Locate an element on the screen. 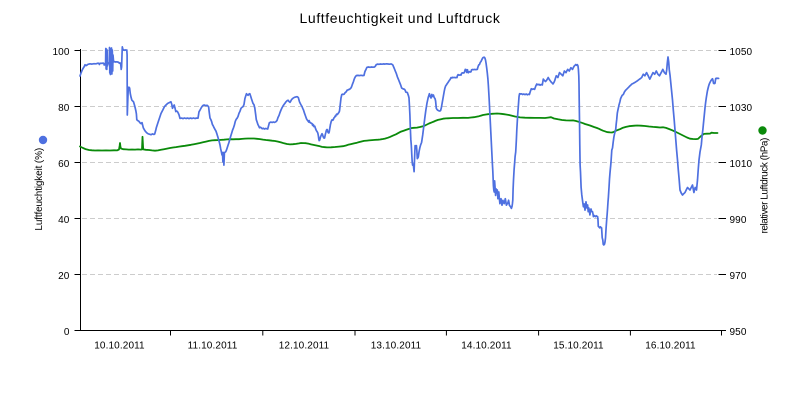  svg-text: relativer Luftdruck (hPa) is located at coordinates (765, 186).